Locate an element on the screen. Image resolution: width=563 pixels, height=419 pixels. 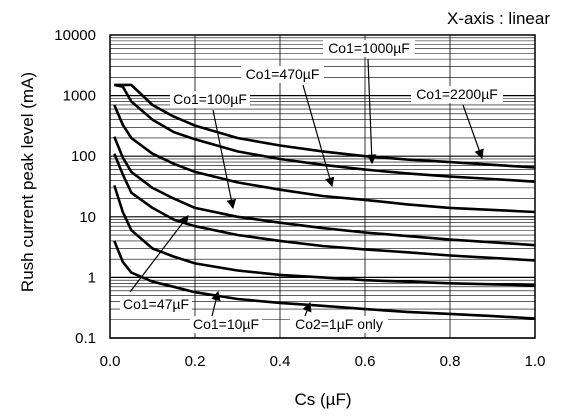
x-tick-label: 1.0 is located at coordinates (535, 361).